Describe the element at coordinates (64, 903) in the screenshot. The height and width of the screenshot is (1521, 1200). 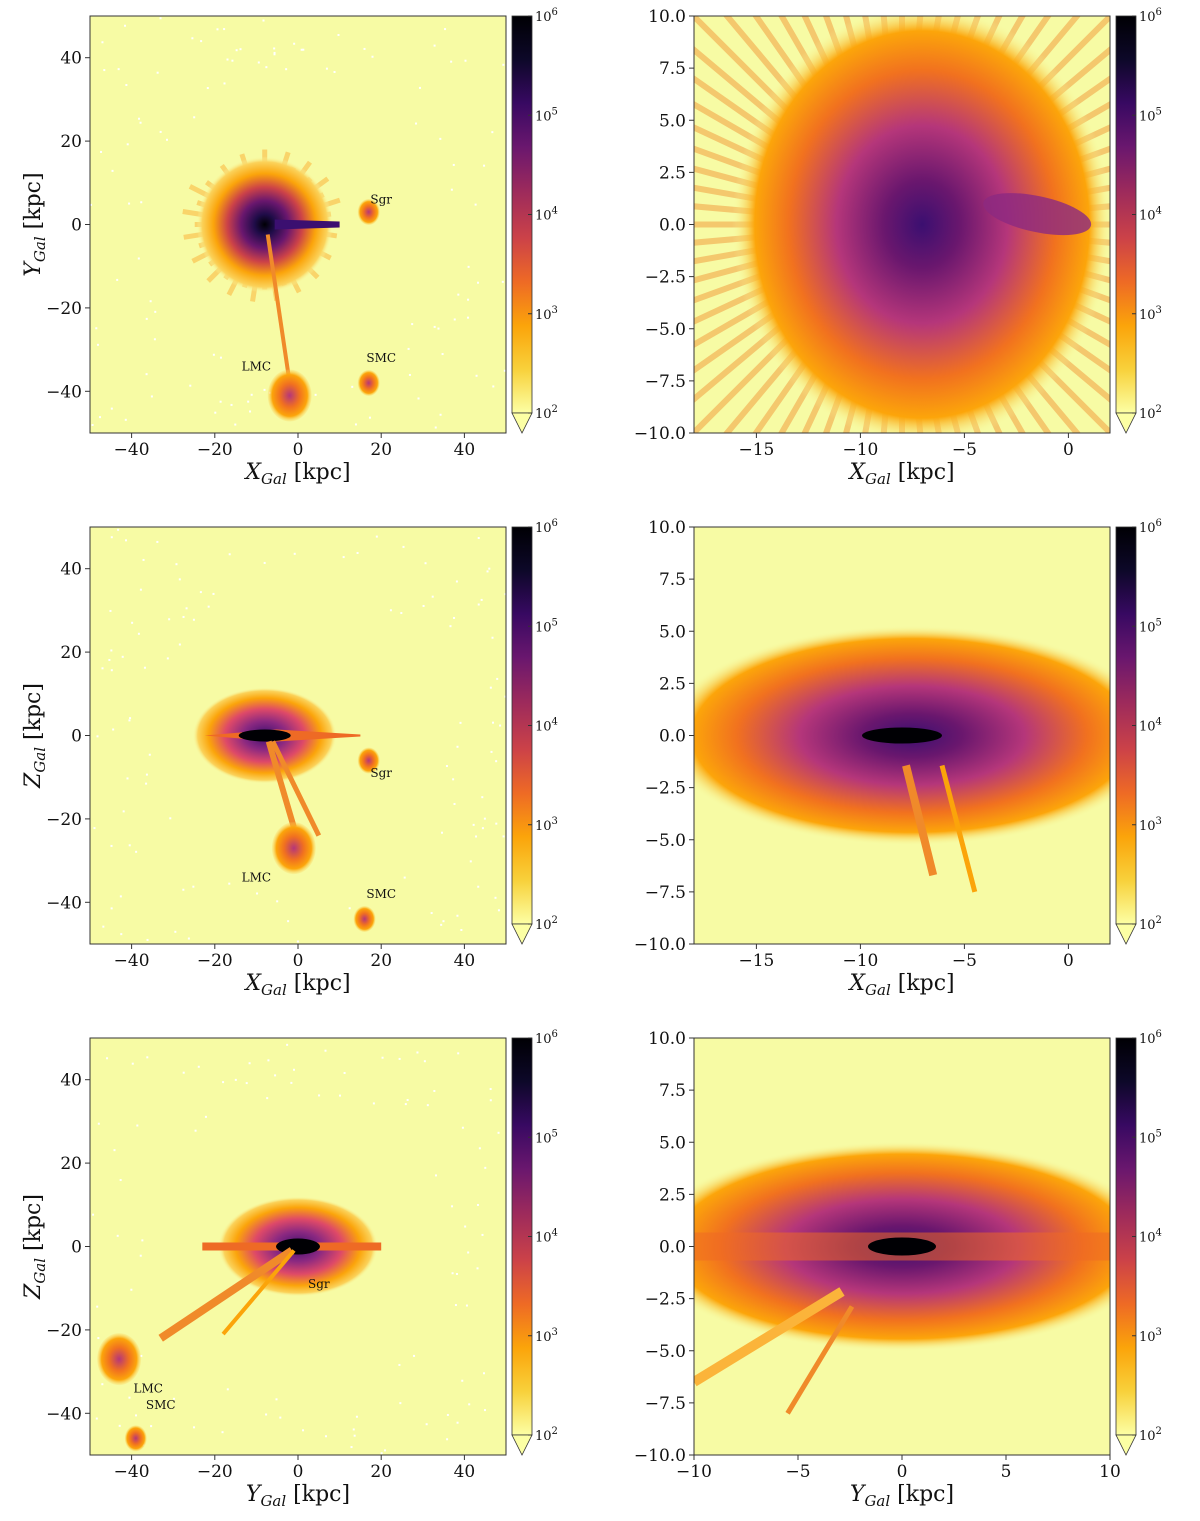
I see `y-tick-label: −40` at that location.